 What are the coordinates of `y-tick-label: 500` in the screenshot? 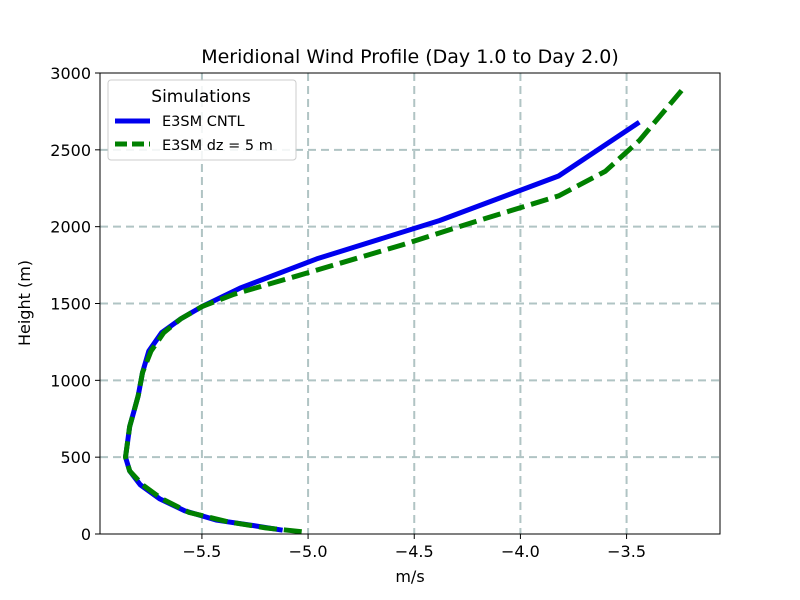 It's located at (75, 457).